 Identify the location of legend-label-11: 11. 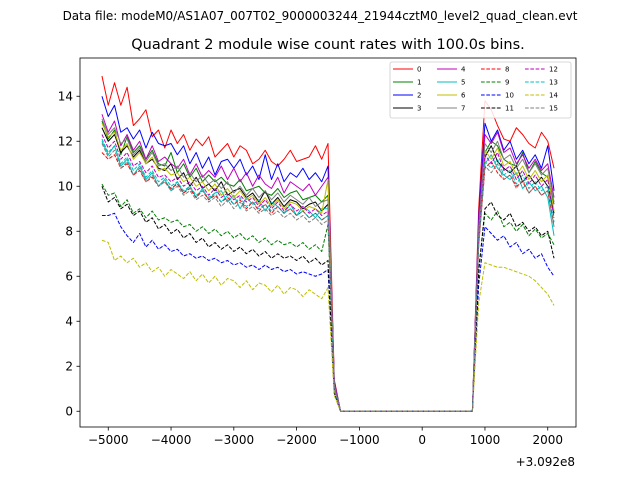
(509, 109).